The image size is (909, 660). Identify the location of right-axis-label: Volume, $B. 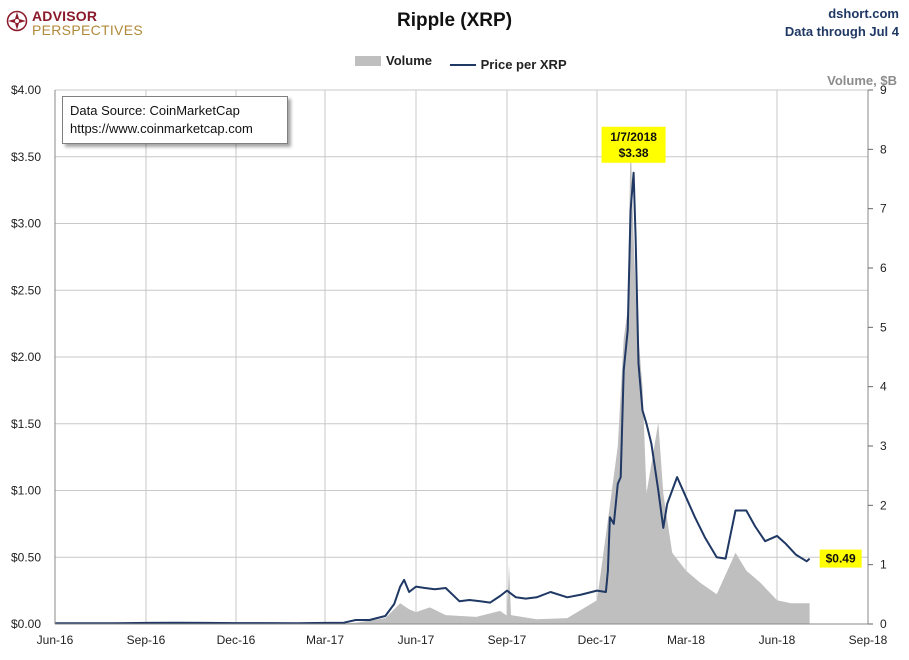
(862, 80).